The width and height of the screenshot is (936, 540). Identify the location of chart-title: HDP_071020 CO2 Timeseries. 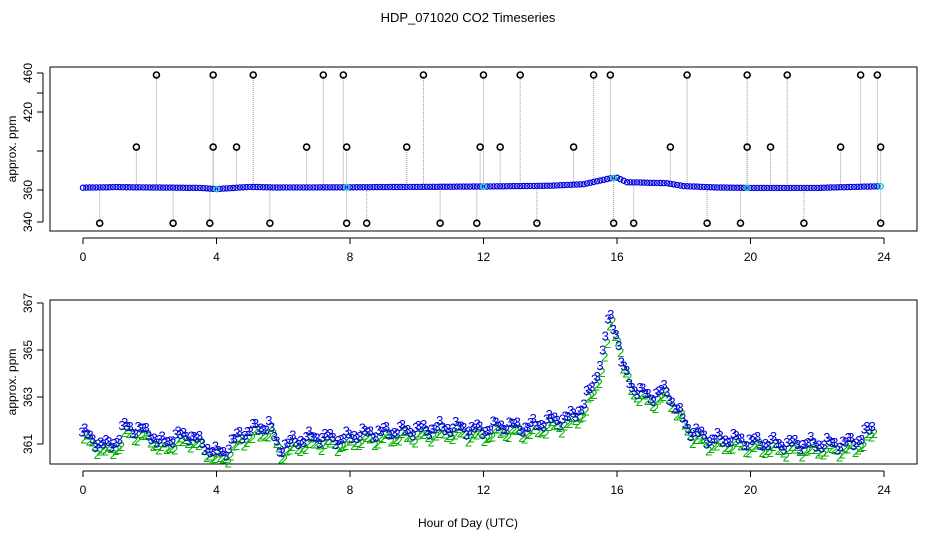
(468, 17).